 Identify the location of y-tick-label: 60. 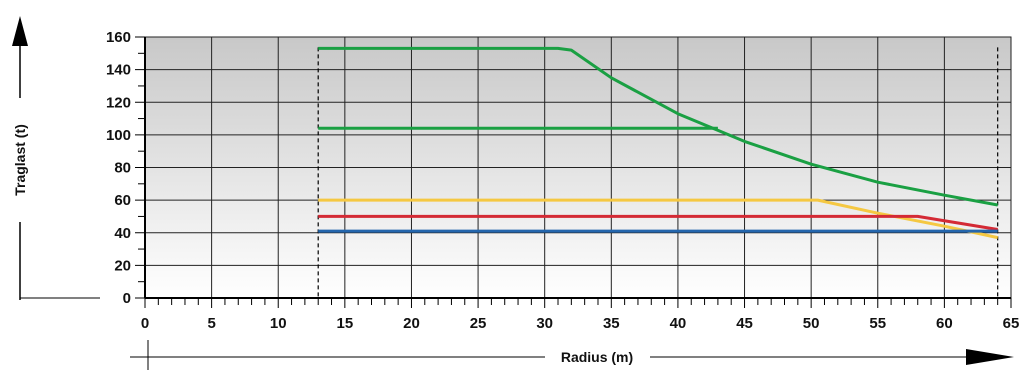
(122, 200).